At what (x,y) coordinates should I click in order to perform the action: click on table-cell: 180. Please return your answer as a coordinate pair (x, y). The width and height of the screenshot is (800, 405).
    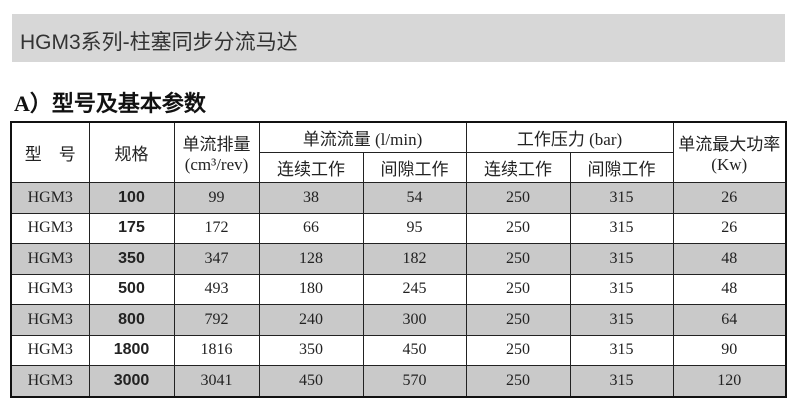
    Looking at the image, I should click on (311, 289).